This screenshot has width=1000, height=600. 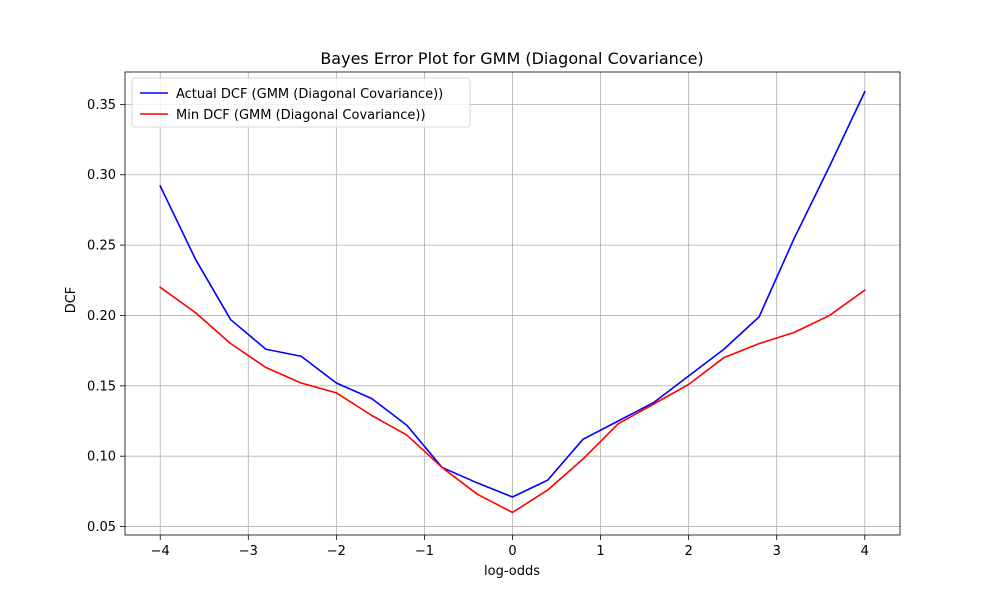 What do you see at coordinates (424, 551) in the screenshot?
I see `x-tick-label: −1` at bounding box center [424, 551].